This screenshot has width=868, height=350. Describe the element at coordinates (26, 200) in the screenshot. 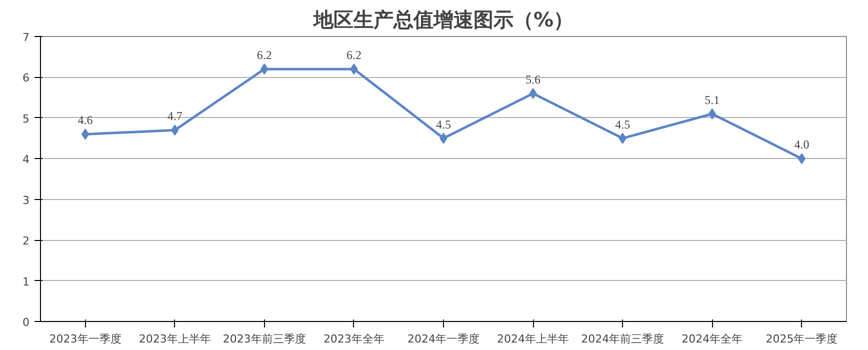

I see `y-tick-label: 3` at that location.